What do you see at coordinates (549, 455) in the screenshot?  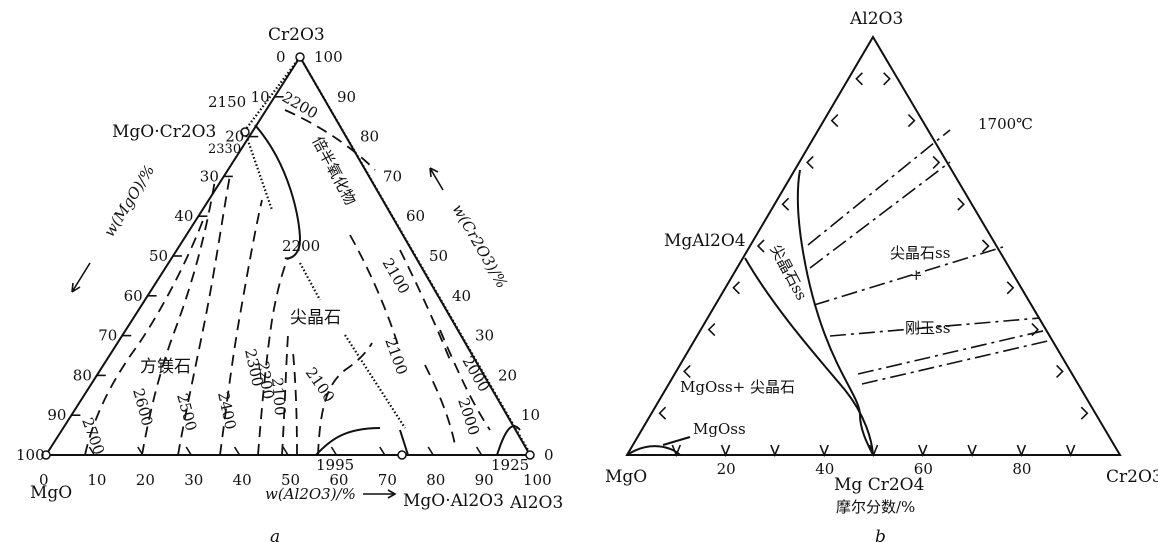 I see `tick-label-right-a: 0` at bounding box center [549, 455].